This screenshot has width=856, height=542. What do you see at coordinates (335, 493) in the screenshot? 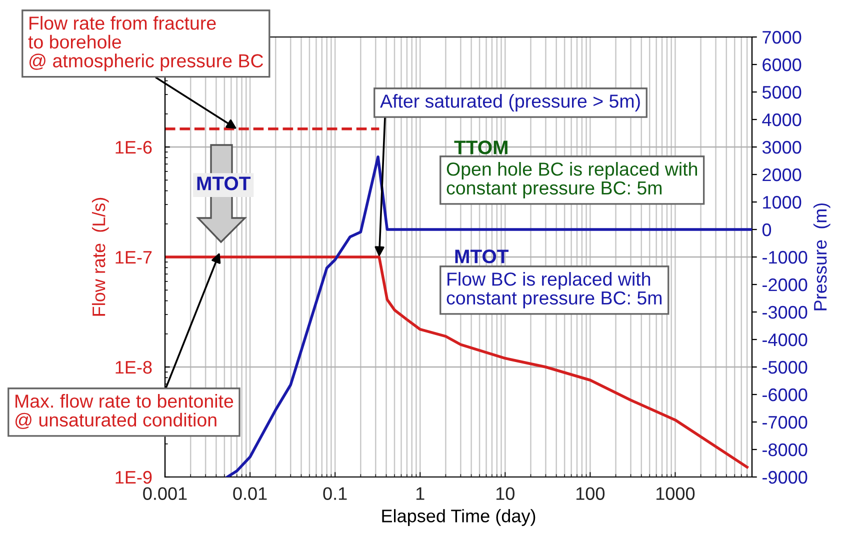
I see `x-tick-label: 0.1` at bounding box center [335, 493].